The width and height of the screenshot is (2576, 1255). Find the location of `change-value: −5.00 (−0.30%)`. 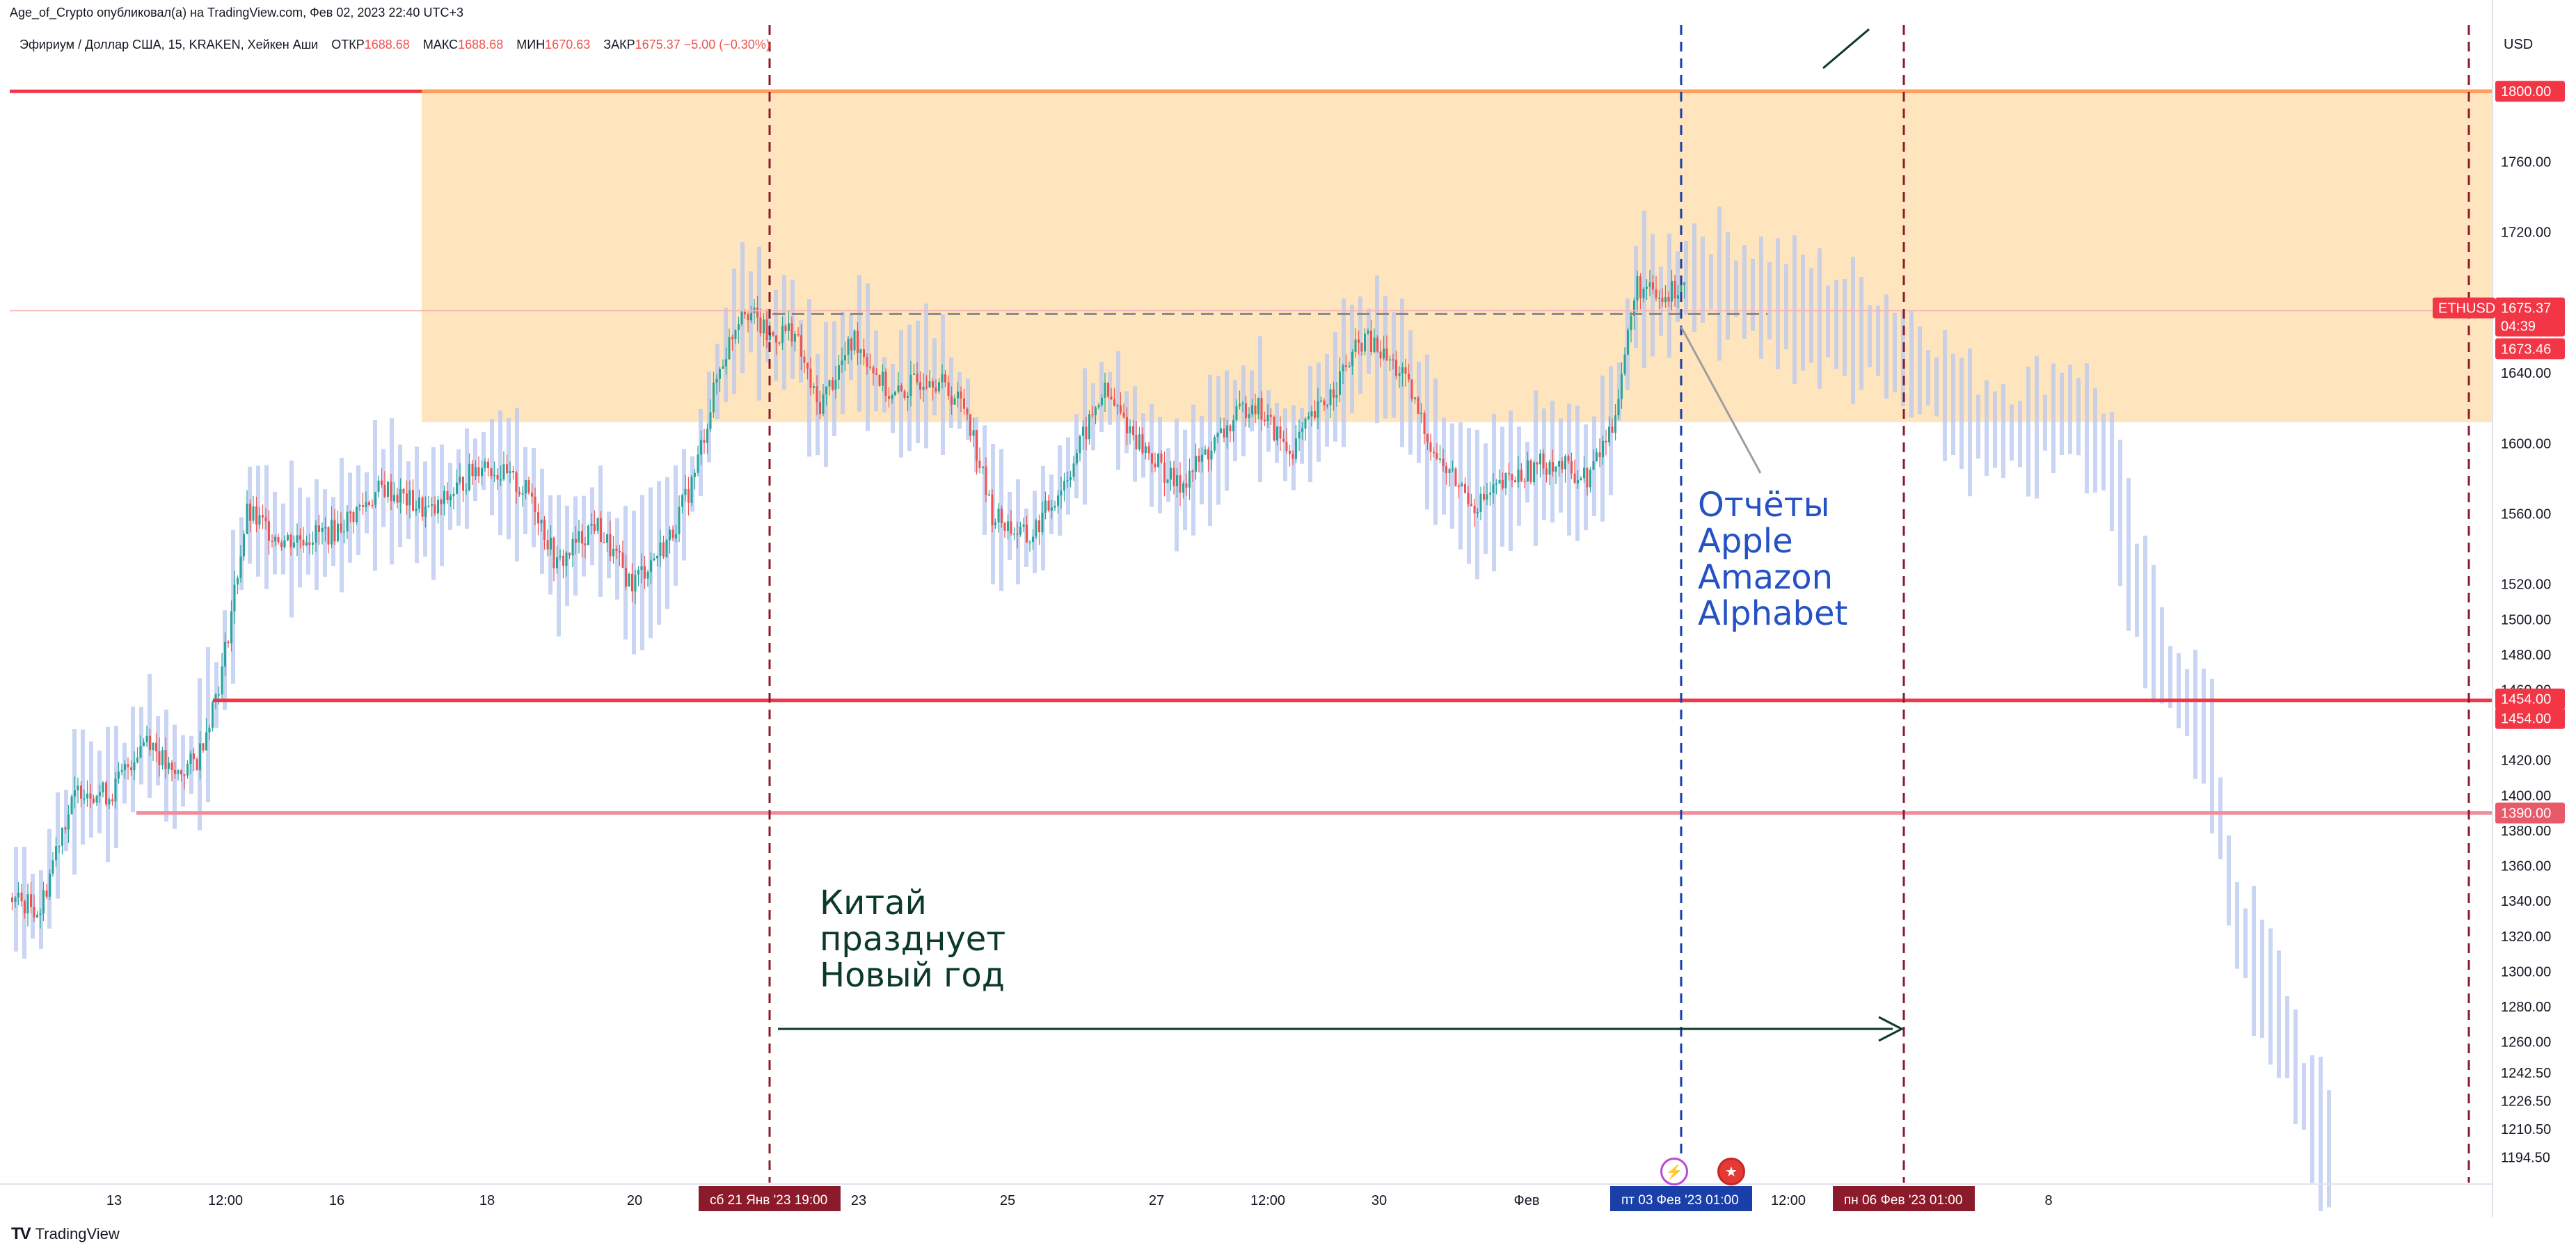

change-value: −5.00 (−0.30%) is located at coordinates (726, 44).